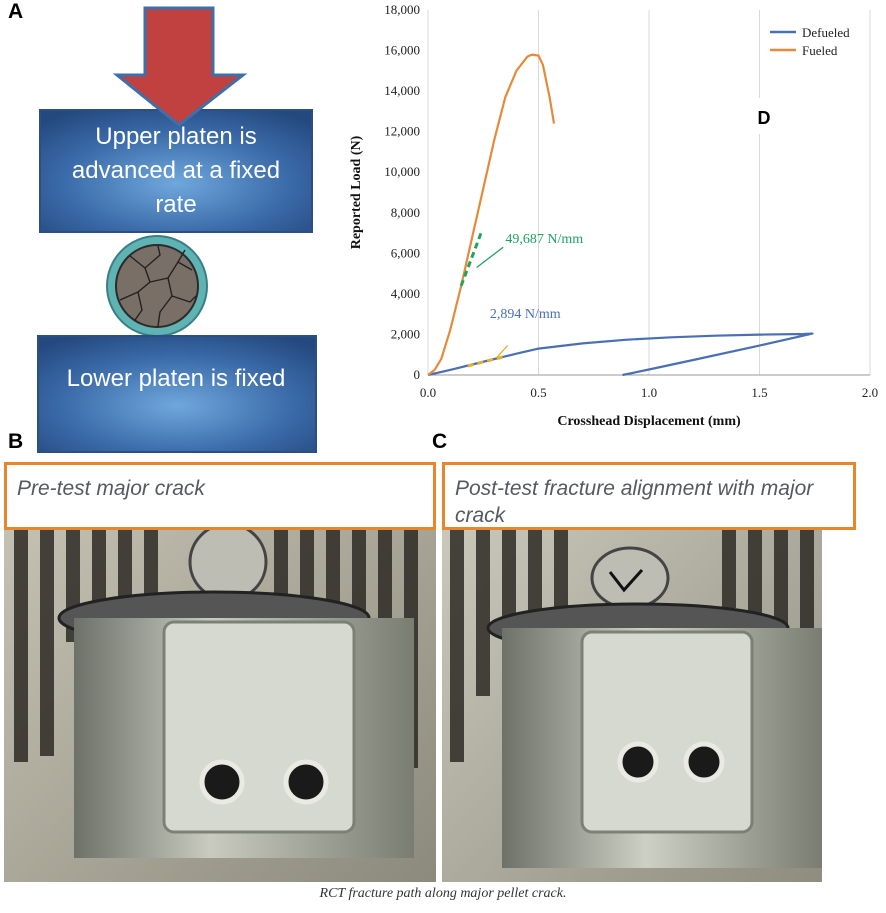 The width and height of the screenshot is (886, 913). What do you see at coordinates (538, 392) in the screenshot?
I see `x-tick-label: 0.5` at bounding box center [538, 392].